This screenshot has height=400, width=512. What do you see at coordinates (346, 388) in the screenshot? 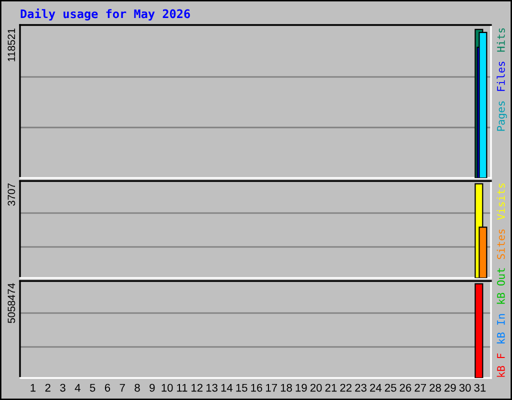
I see `x-tick-label: 22` at bounding box center [346, 388].